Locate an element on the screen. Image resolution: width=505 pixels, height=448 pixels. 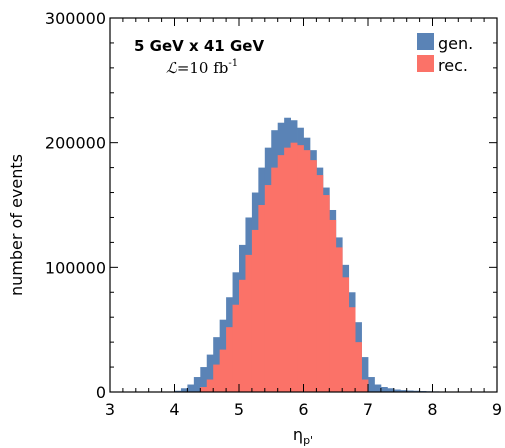
x-axis-label-main: η is located at coordinates (298, 434).